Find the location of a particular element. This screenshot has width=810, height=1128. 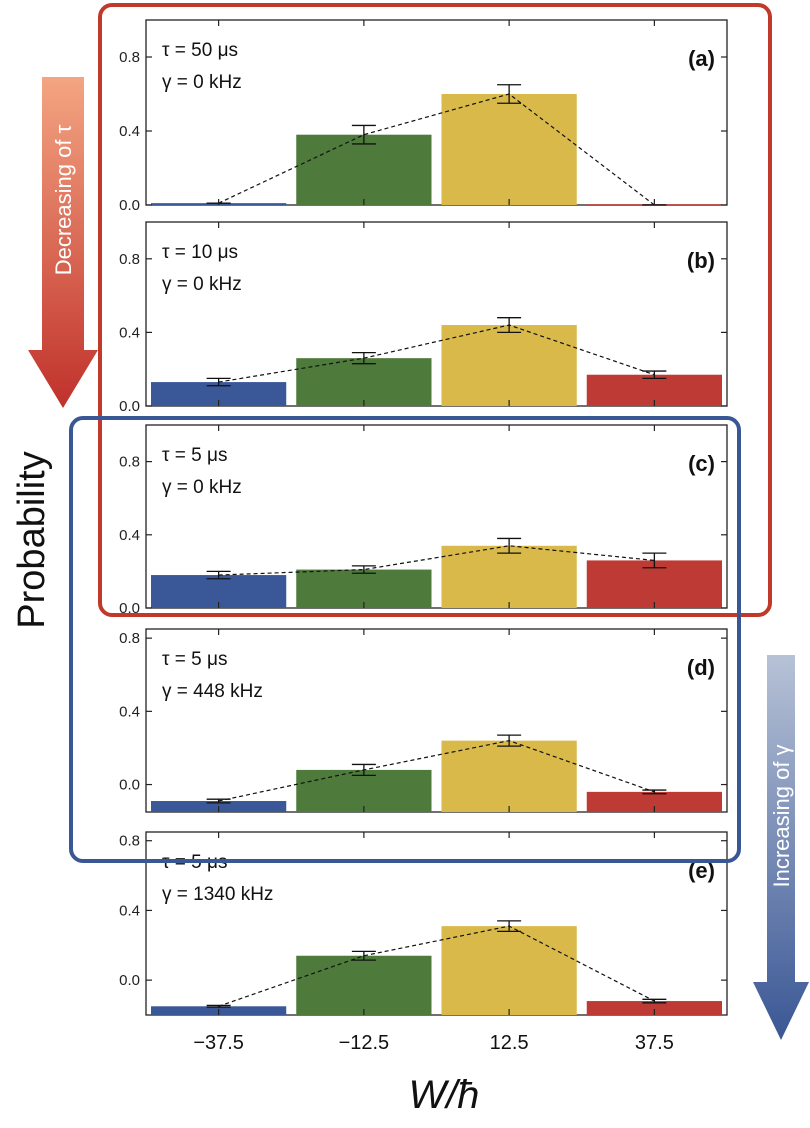

tau-annotation: τ = 10 μs is located at coordinates (200, 252).